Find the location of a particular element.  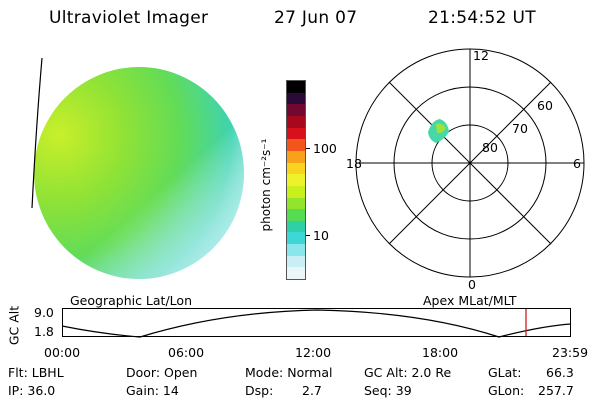

instrument-title: Ultraviolet Imager is located at coordinates (129, 18).